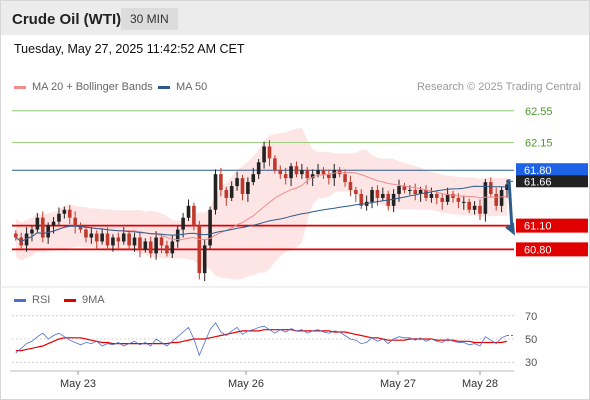 This screenshot has height=400, width=590. I want to click on level-label-1: 62.15, so click(539, 144).